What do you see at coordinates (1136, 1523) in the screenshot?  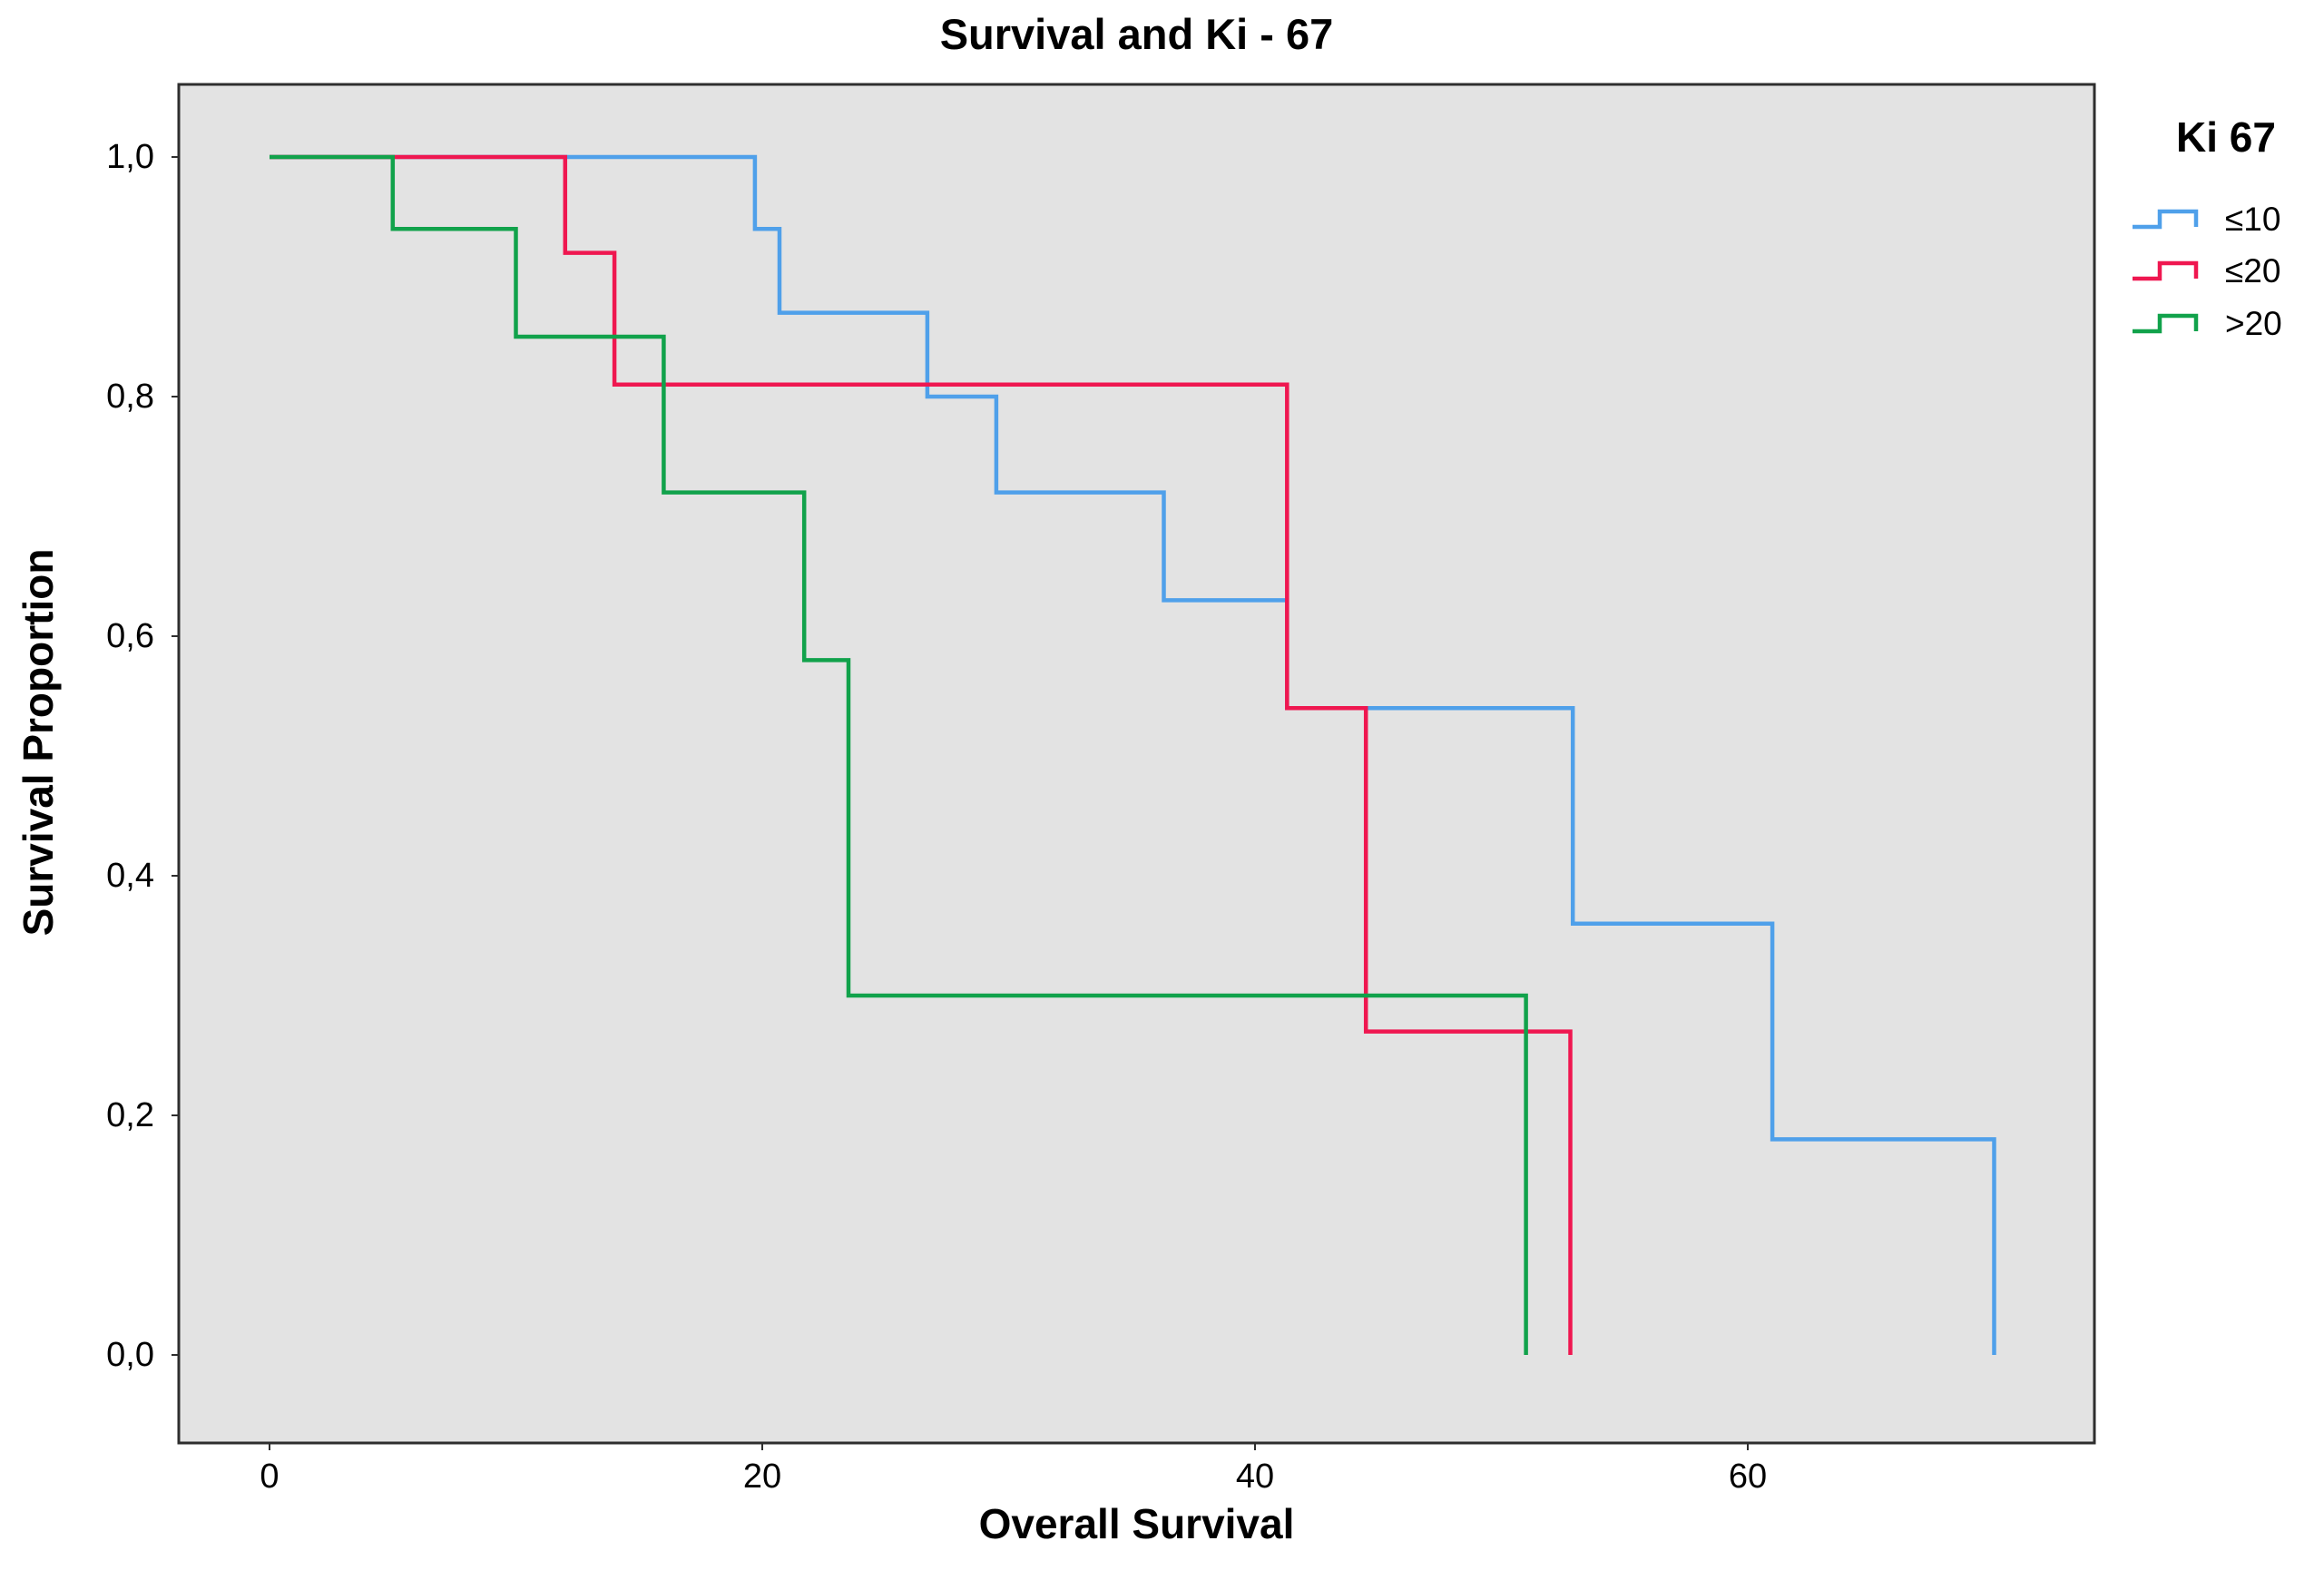 I see `x-axis-title: Overall Survival` at bounding box center [1136, 1523].